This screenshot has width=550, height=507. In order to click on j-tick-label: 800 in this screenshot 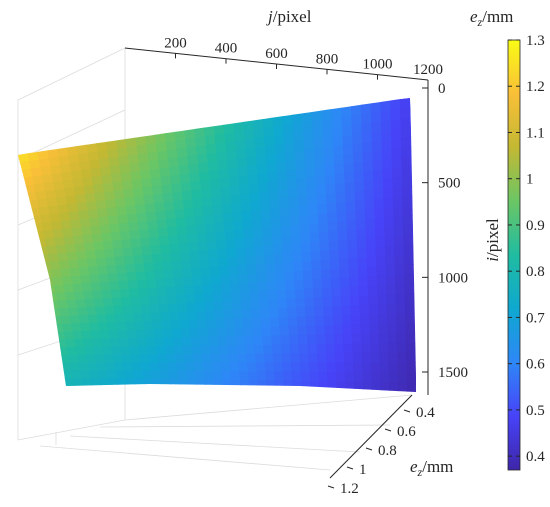, I will do `click(327, 59)`.